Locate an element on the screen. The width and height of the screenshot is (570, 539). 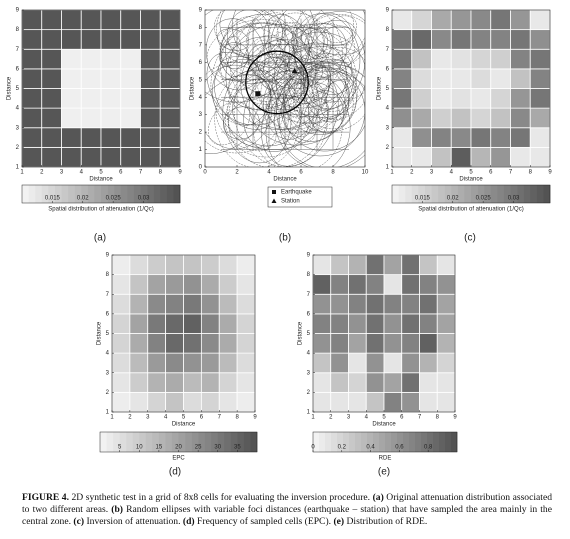
y-tick-label: 5 is located at coordinates (108, 334).